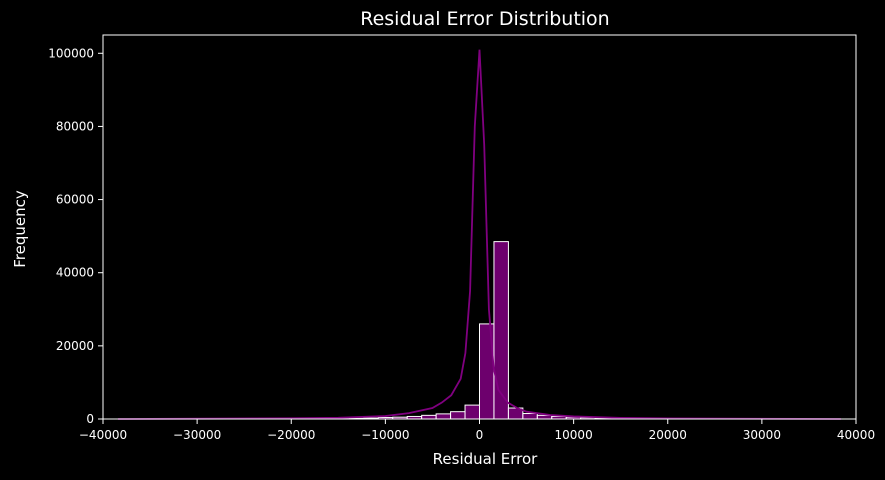 Image resolution: width=885 pixels, height=480 pixels. I want to click on x-tick-label: −20000, so click(291, 435).